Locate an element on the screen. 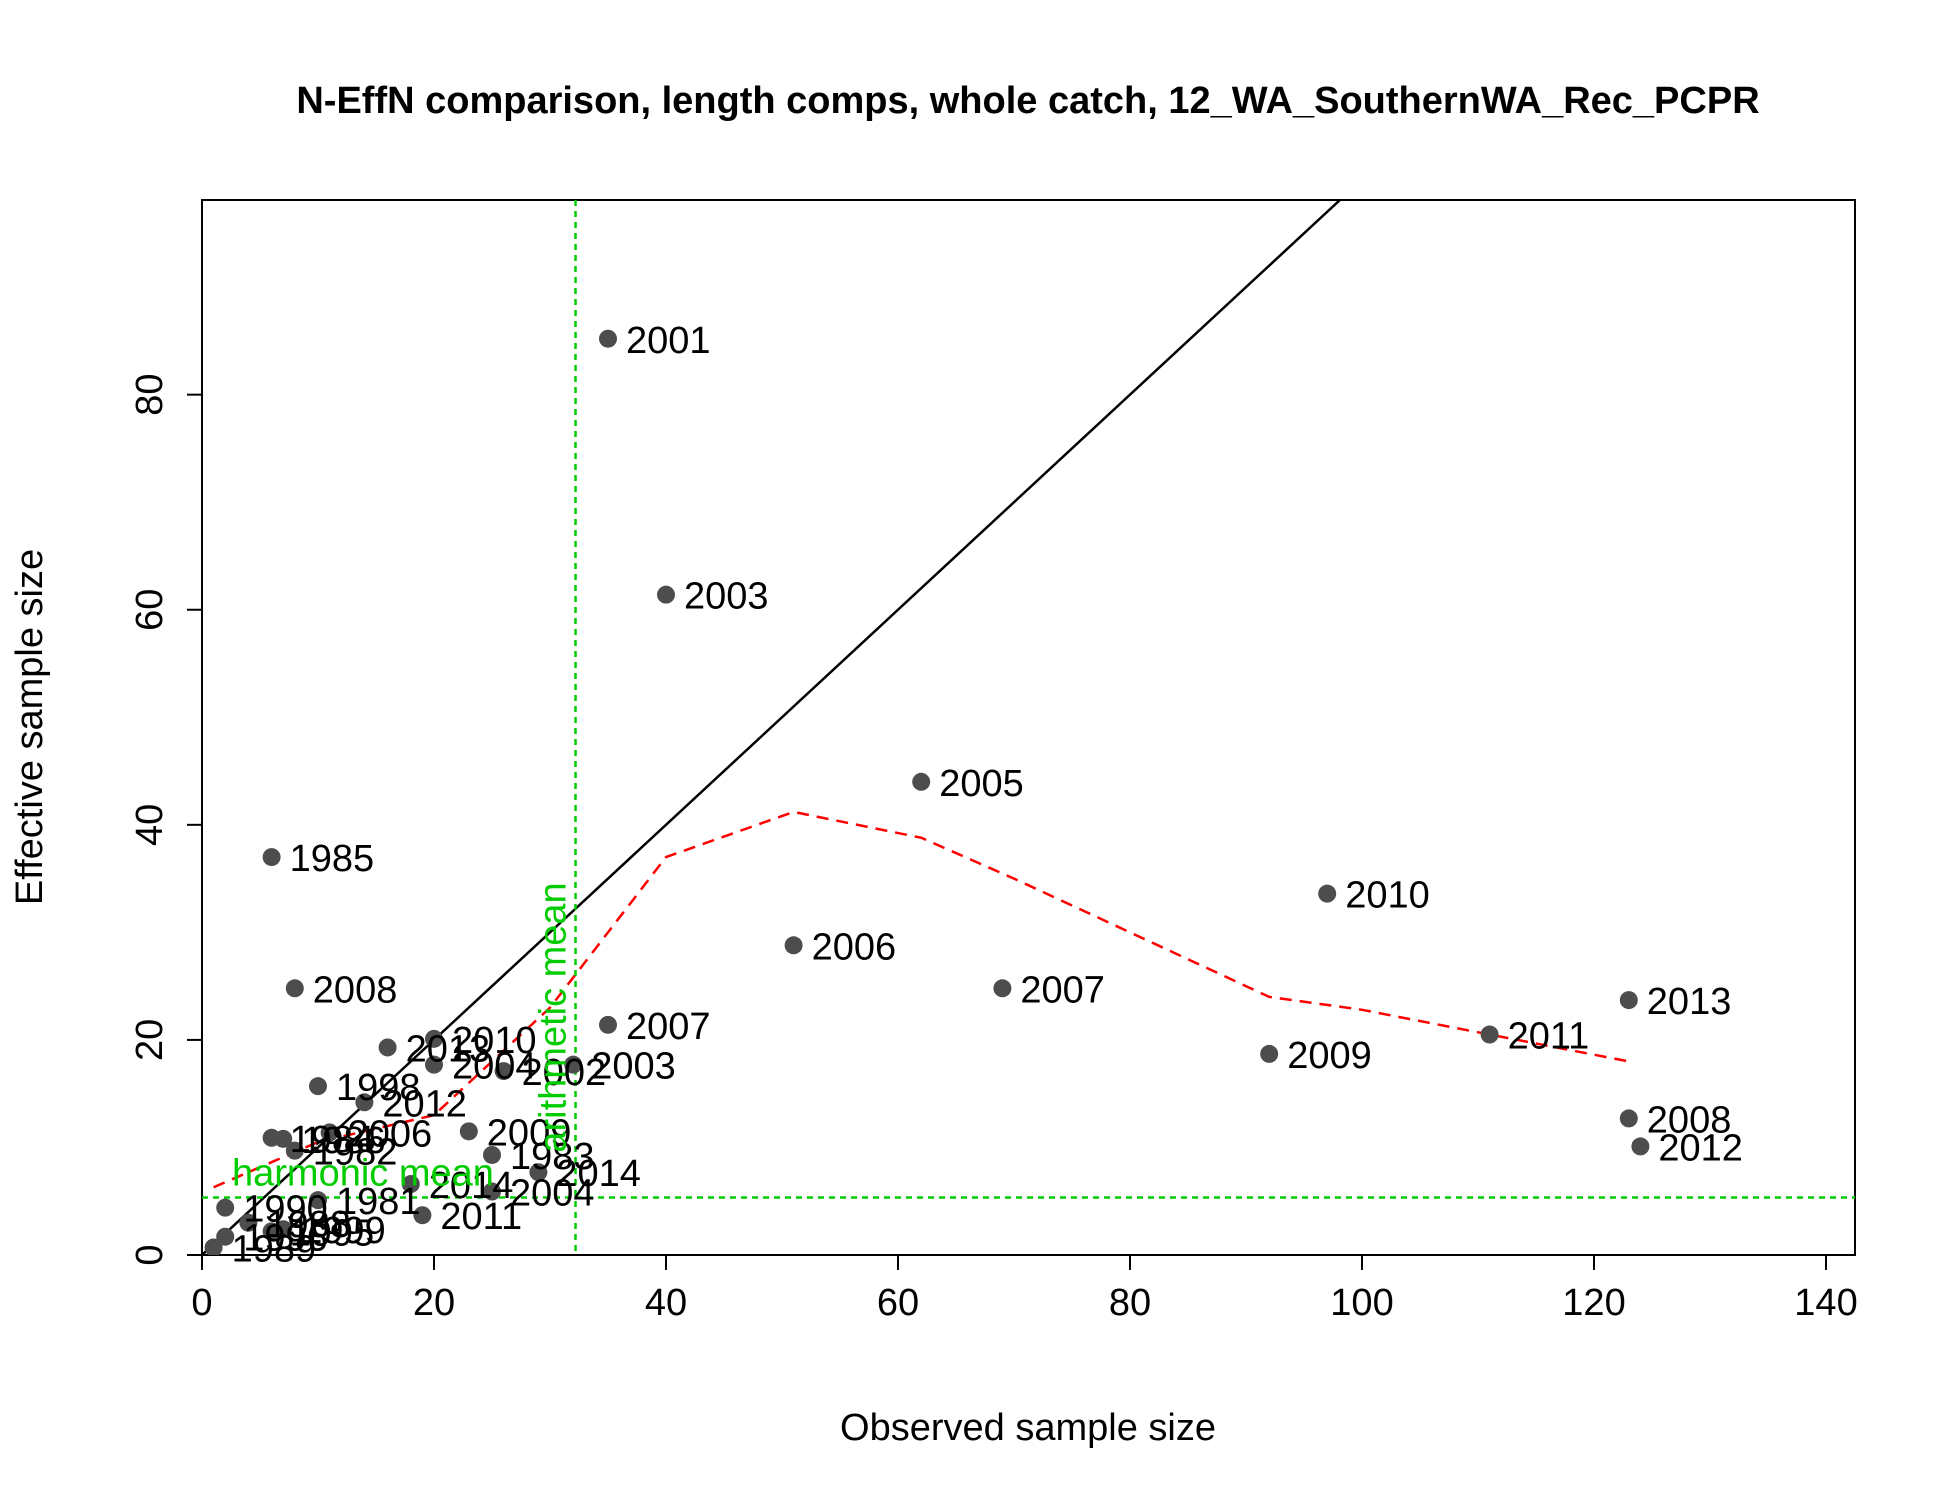 The image size is (1950, 1500). x-tick-label: 0 is located at coordinates (201, 1303).